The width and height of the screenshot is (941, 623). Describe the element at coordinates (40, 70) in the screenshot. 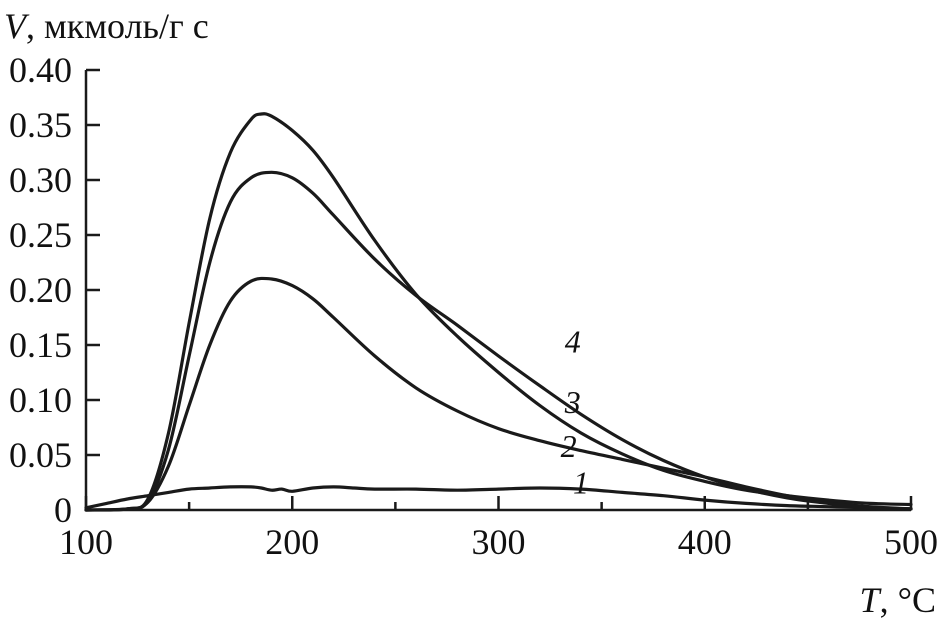

I see `y-tick-label: 0.40` at that location.